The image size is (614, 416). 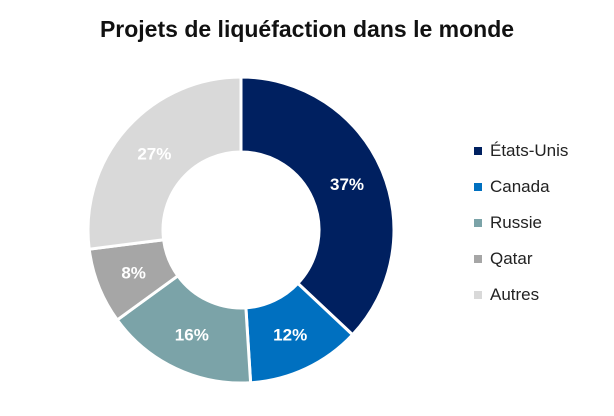 What do you see at coordinates (290, 335) in the screenshot?
I see `slice-label-1: 12%` at bounding box center [290, 335].